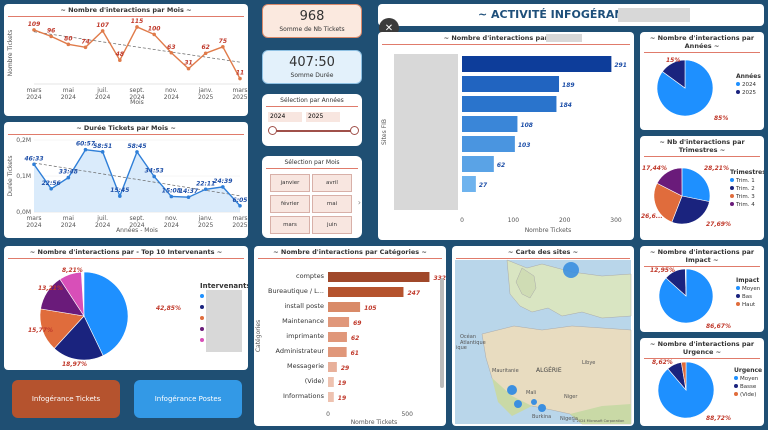 The height and width of the screenshot is (430, 768). What do you see at coordinates (673, 60) in the screenshot?
I see `data-label: 15%` at bounding box center [673, 60].